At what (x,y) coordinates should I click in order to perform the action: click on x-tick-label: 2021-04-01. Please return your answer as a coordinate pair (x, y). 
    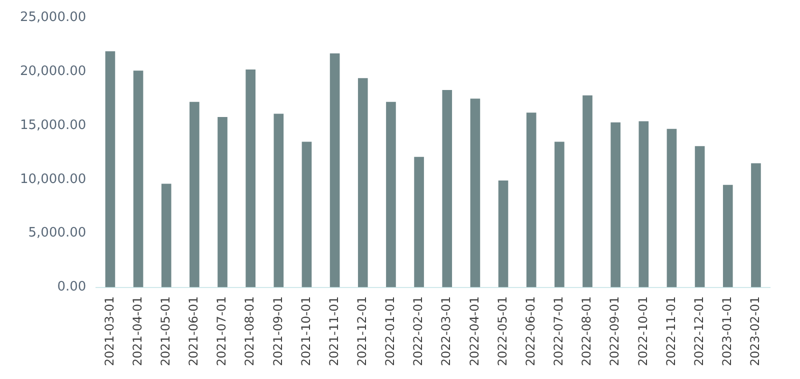
    Looking at the image, I should click on (137, 331).